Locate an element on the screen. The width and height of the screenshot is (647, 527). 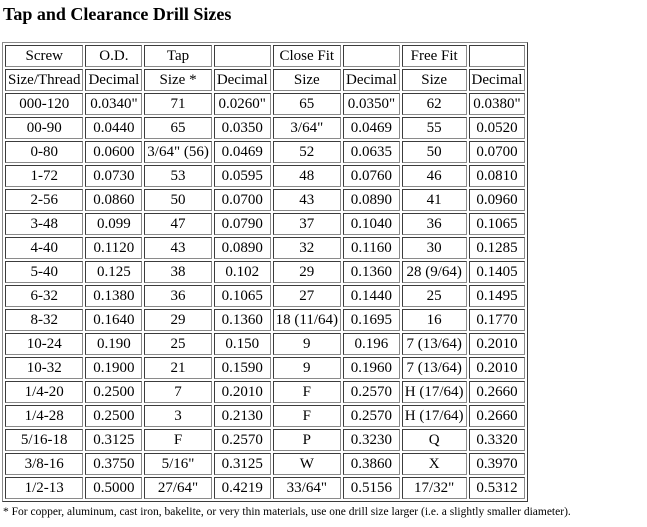
screw-size-cell: 1/4-28 is located at coordinates (44, 416).